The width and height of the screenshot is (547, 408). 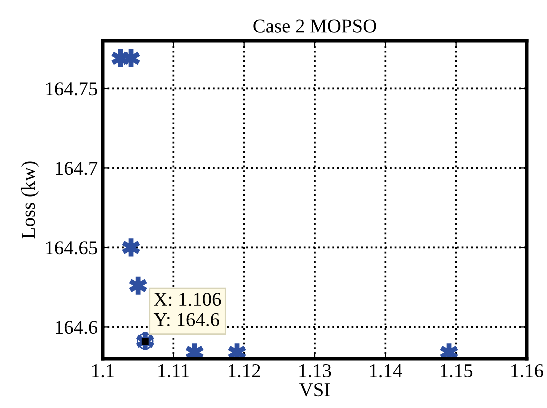 I want to click on x-tick-label: 1.16, so click(x=528, y=371).